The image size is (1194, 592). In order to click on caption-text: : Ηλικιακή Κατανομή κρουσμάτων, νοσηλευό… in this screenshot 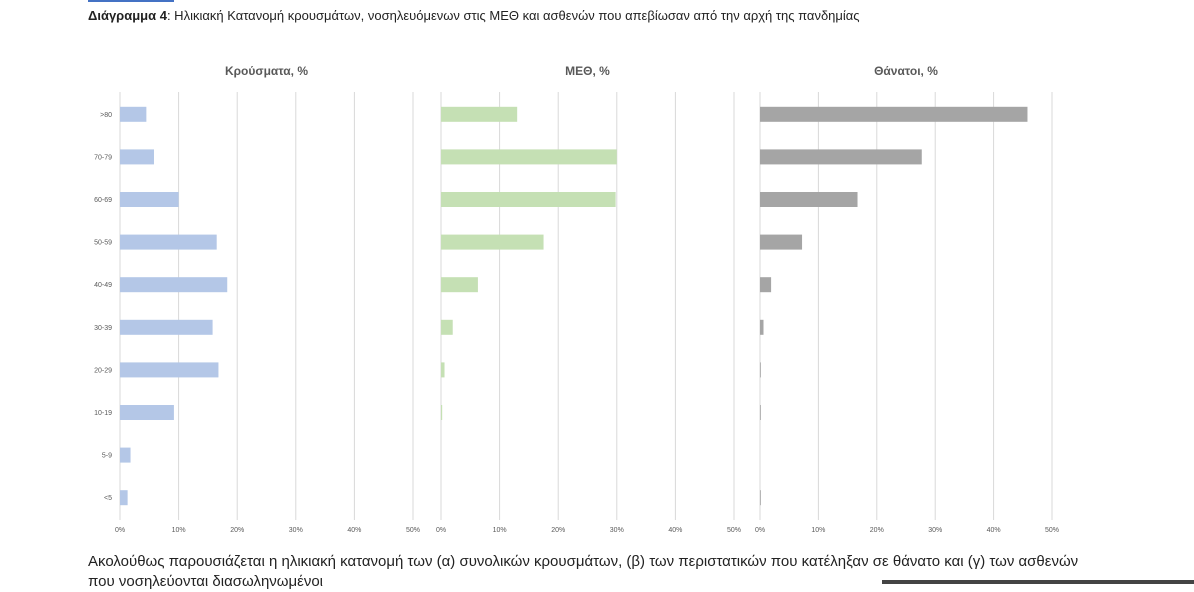, I will do `click(513, 15)`.